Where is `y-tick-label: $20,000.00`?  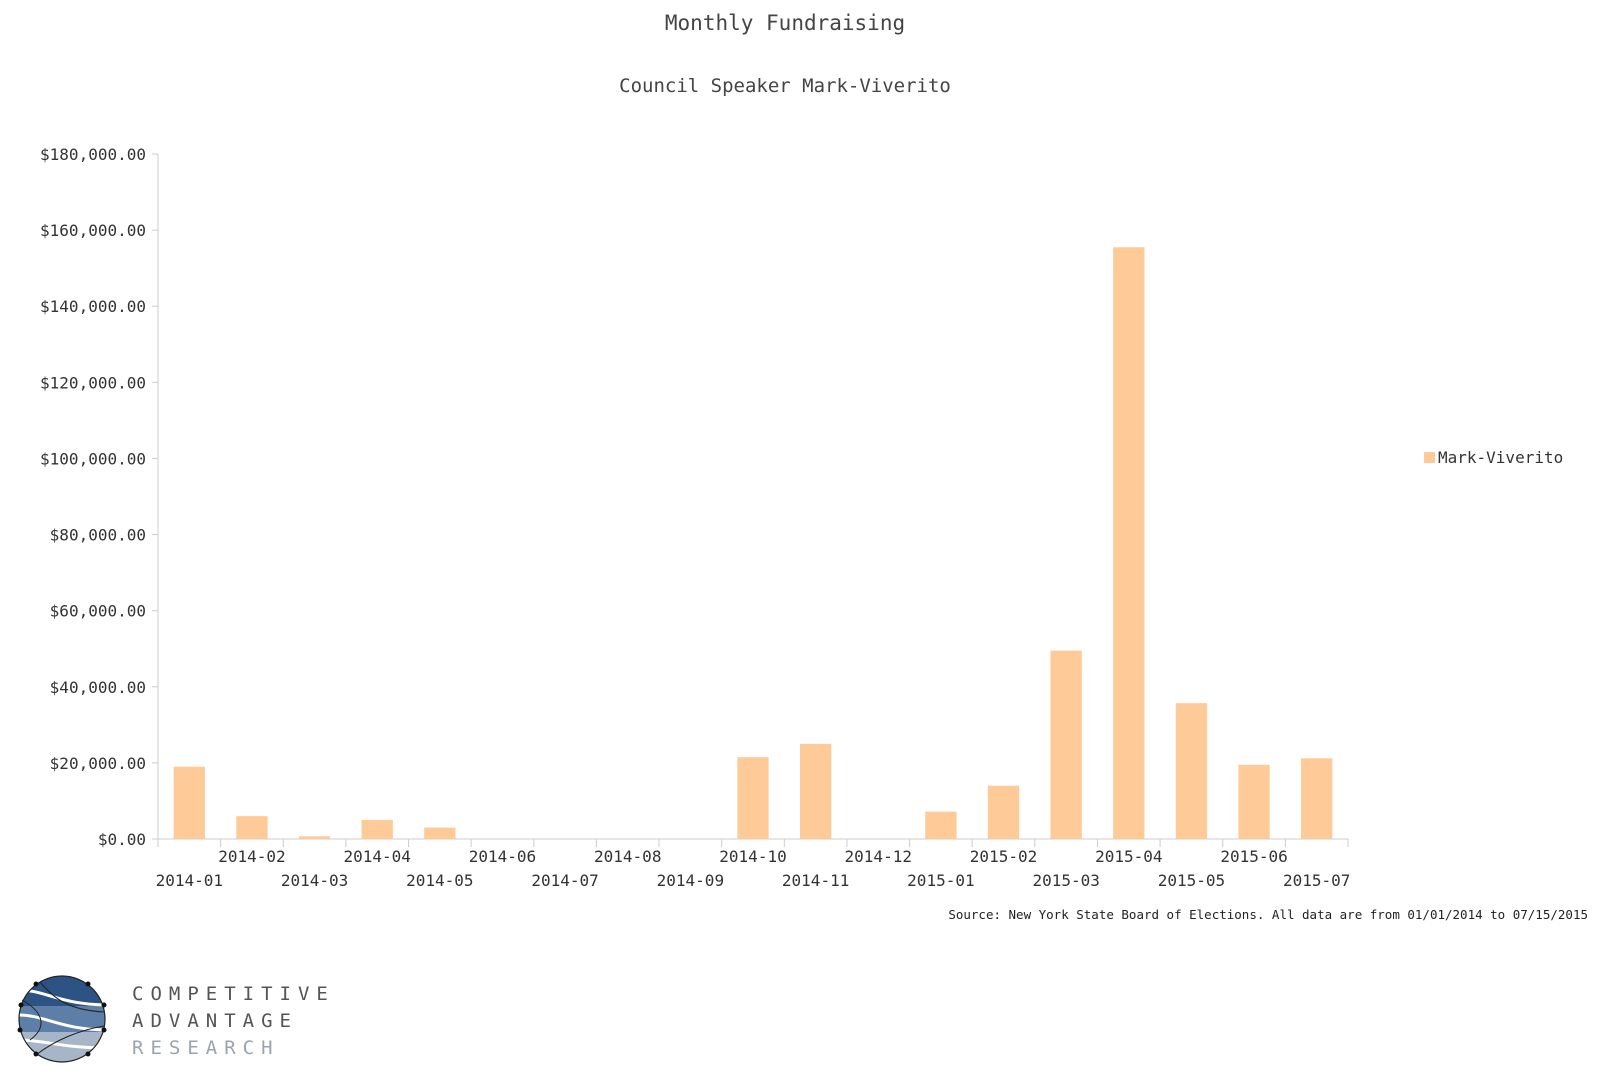 y-tick-label: $20,000.00 is located at coordinates (98, 763).